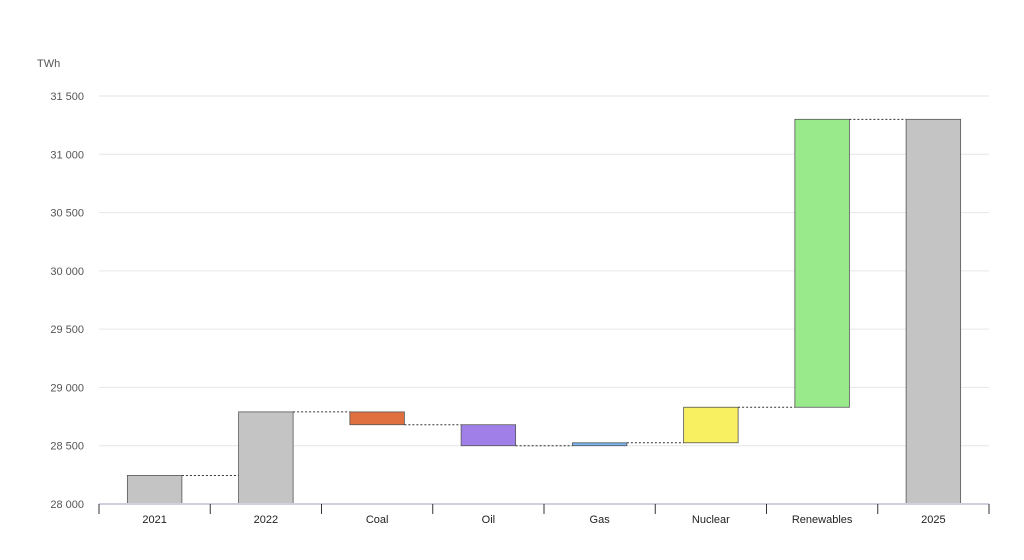  Describe the element at coordinates (154, 490) in the screenshot. I see `bar-2021` at that location.